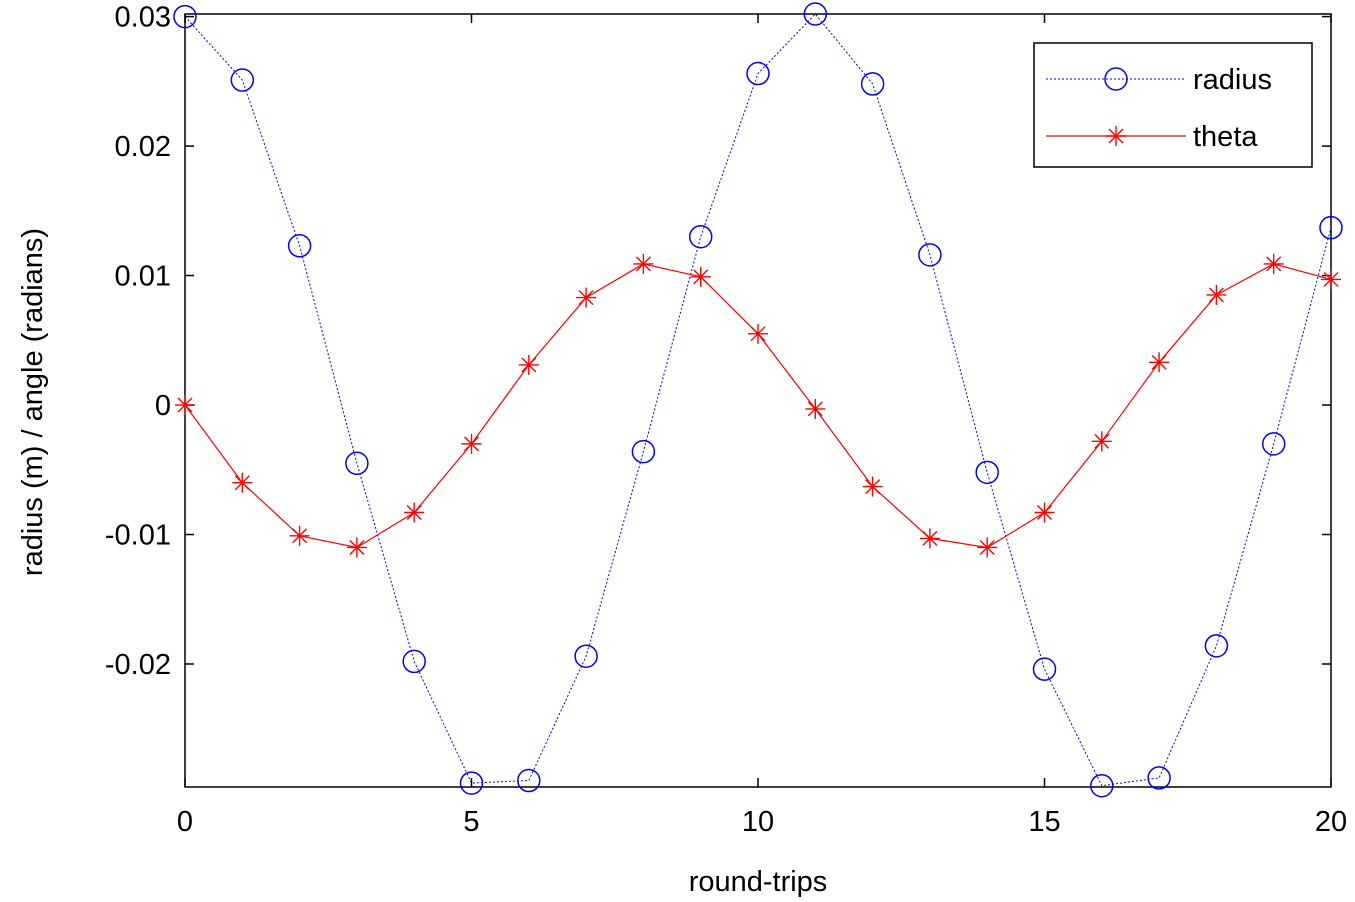  Describe the element at coordinates (758, 882) in the screenshot. I see `x-axis-label: round-trips` at that location.